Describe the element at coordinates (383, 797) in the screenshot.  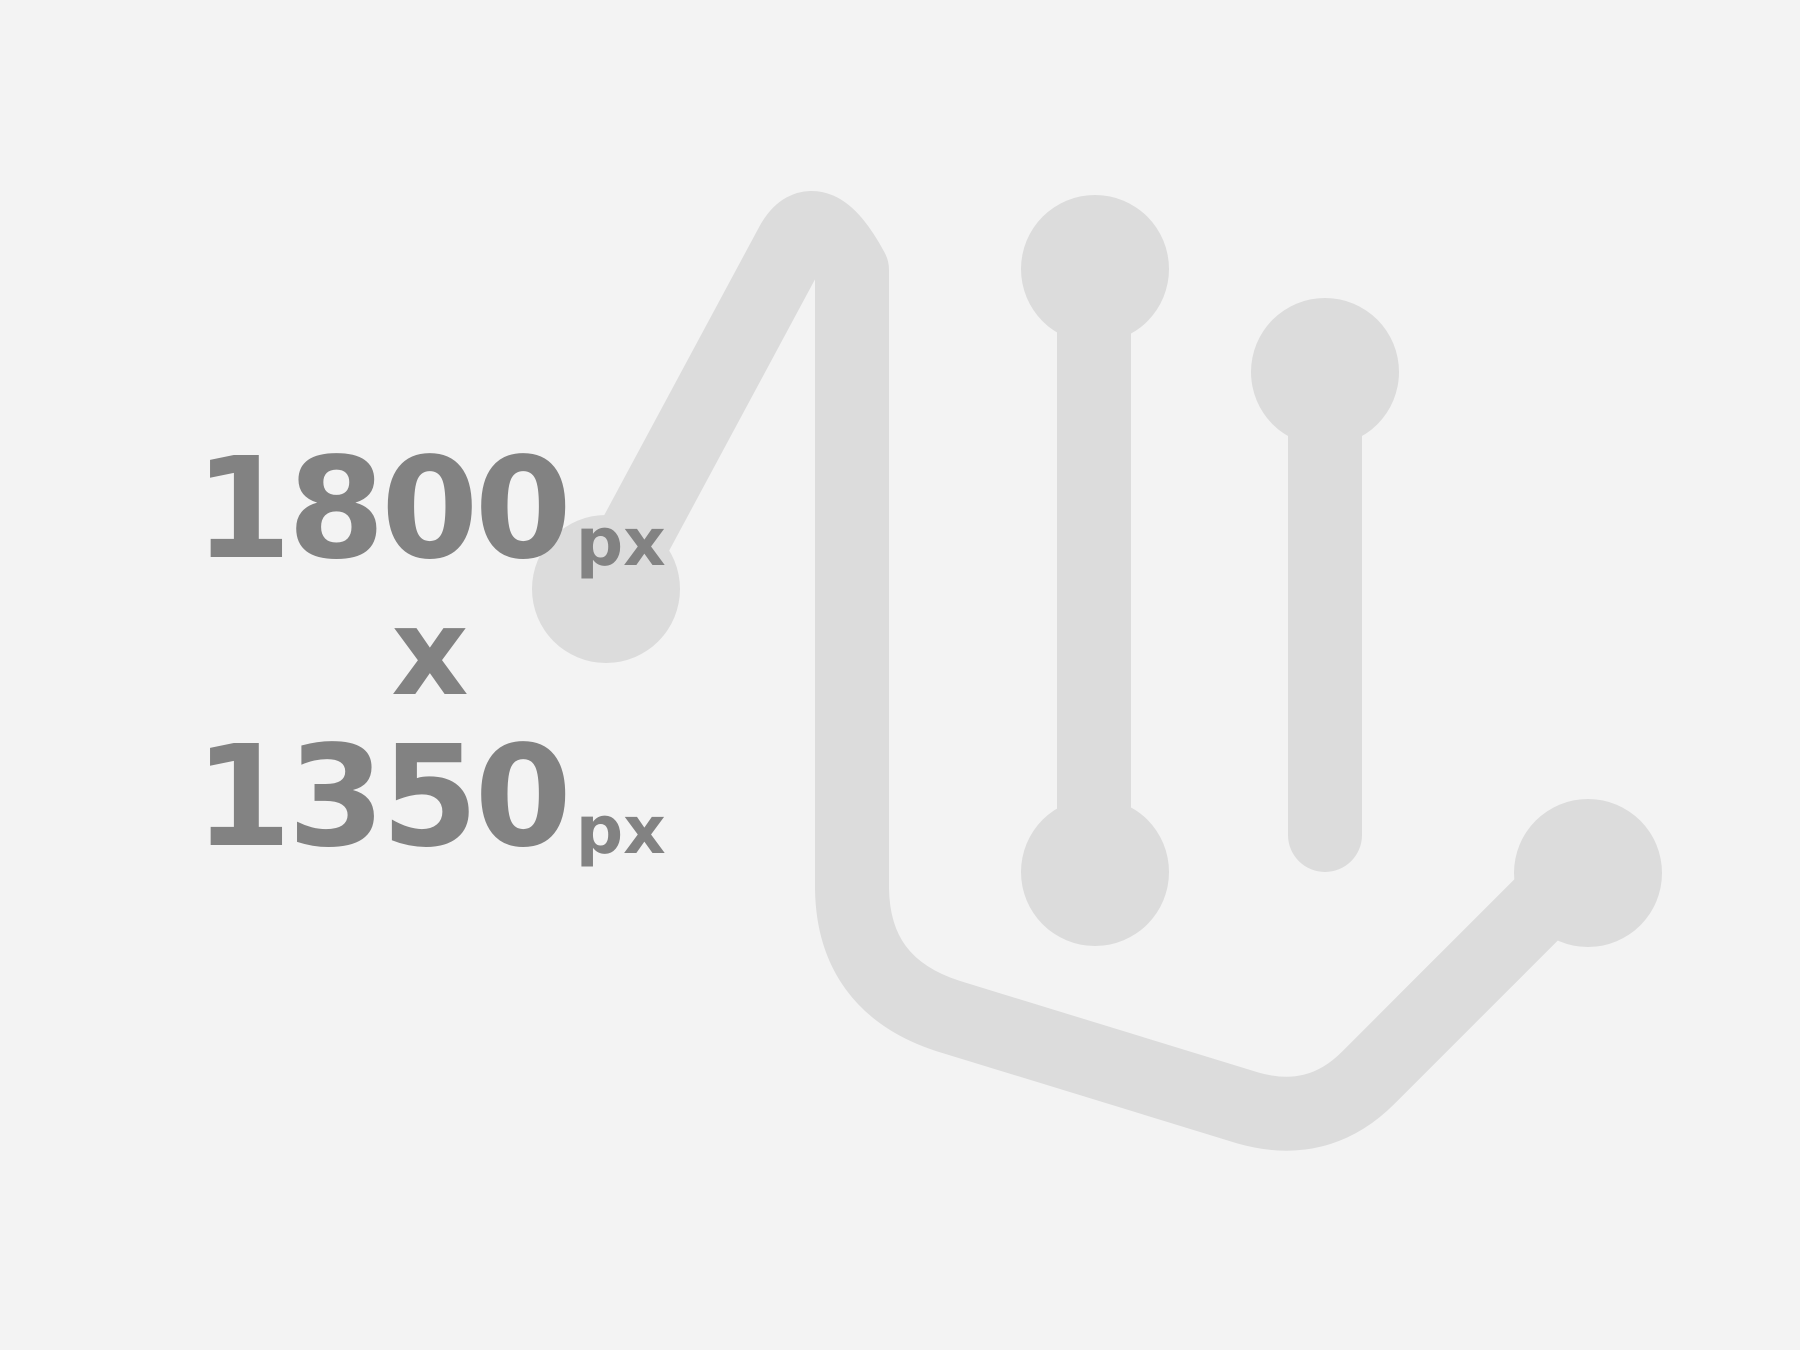
I see `height-value: 1350` at that location.